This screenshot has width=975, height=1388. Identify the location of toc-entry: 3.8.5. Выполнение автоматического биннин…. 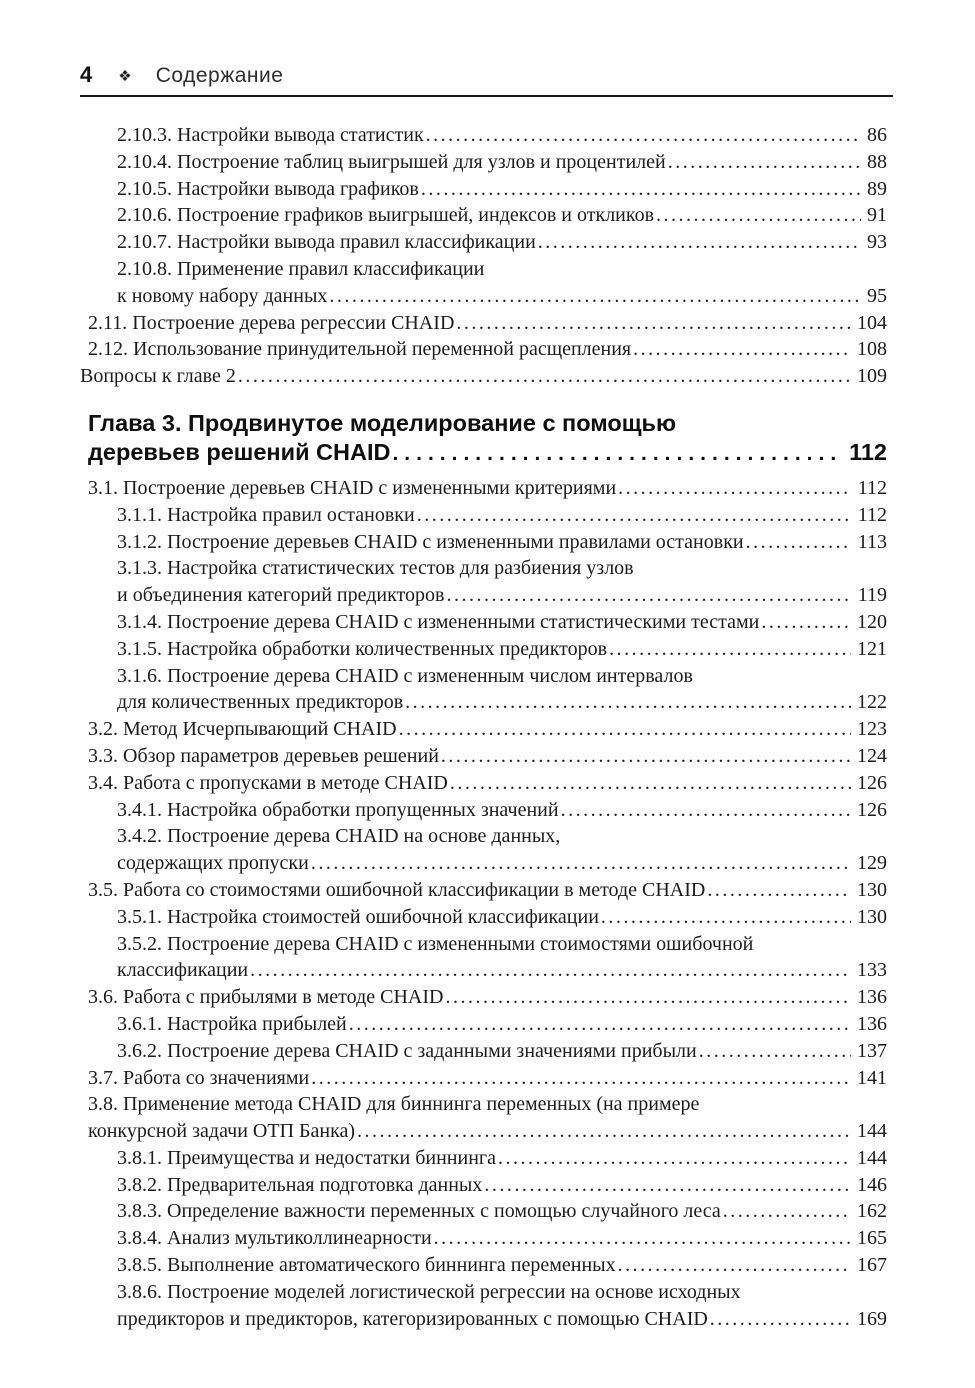
(483, 1265).